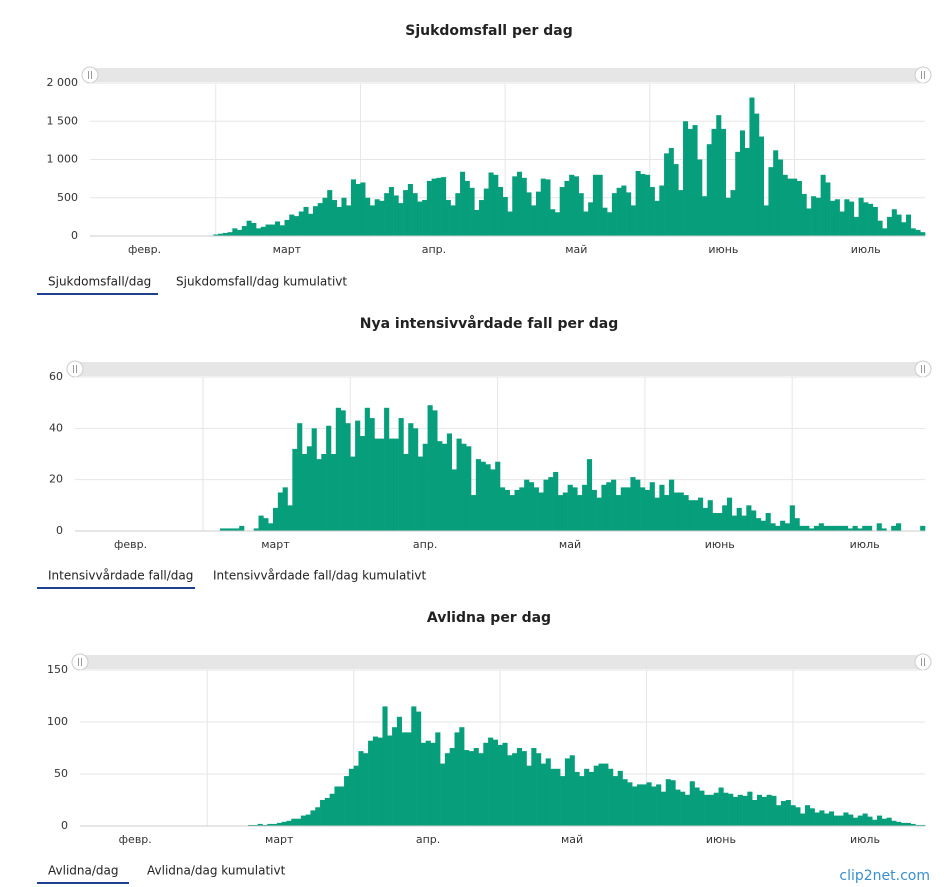 This screenshot has width=944, height=887. Describe the element at coordinates (721, 839) in the screenshot. I see `x-tick-label: июнь` at that location.